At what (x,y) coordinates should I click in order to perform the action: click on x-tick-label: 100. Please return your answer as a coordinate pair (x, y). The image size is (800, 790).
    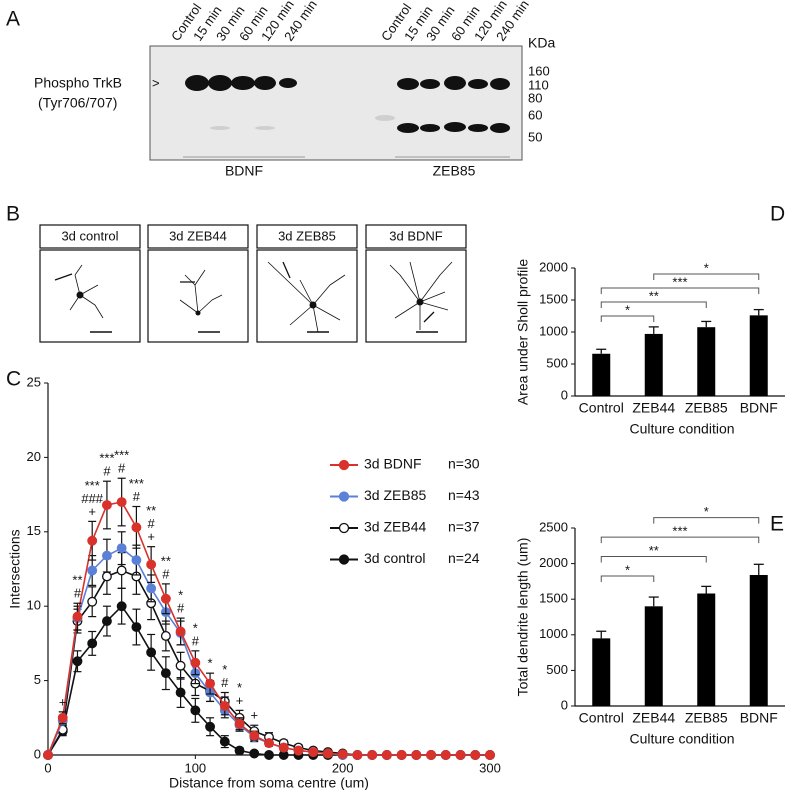
    Looking at the image, I should click on (195, 767).